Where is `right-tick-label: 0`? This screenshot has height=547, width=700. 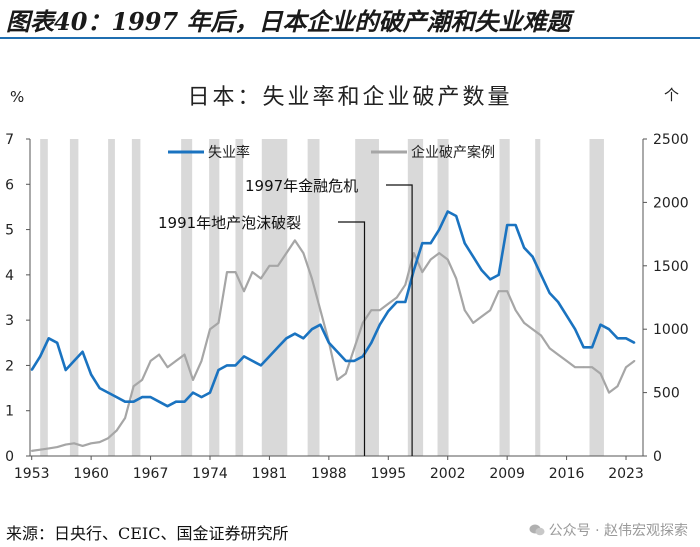
right-tick-label: 0 is located at coordinates (657, 457).